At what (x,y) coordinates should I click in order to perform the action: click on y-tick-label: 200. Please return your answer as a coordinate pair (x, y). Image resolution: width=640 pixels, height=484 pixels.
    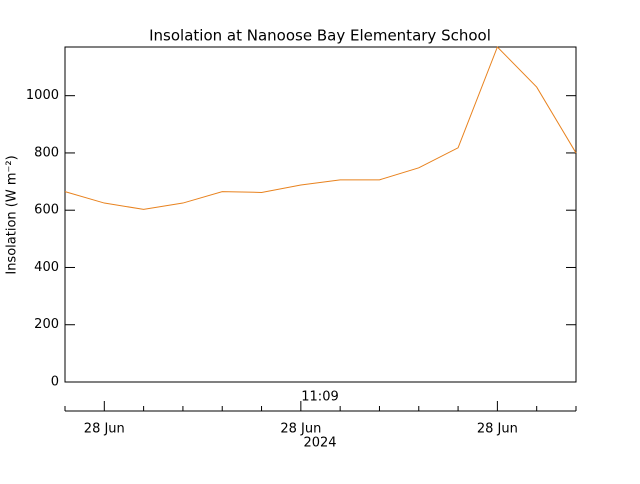
    Looking at the image, I should click on (46, 324).